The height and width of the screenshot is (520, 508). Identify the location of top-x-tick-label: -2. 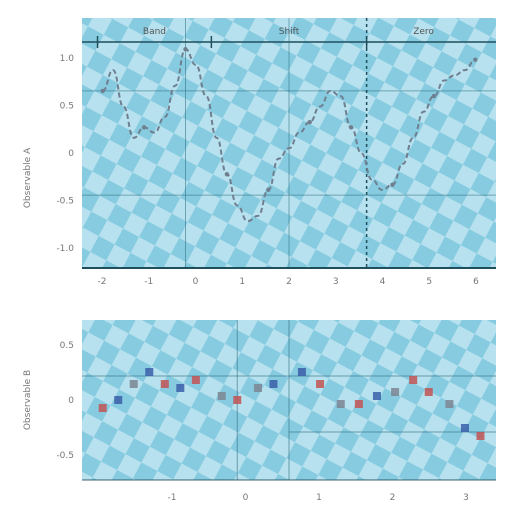
(102, 282).